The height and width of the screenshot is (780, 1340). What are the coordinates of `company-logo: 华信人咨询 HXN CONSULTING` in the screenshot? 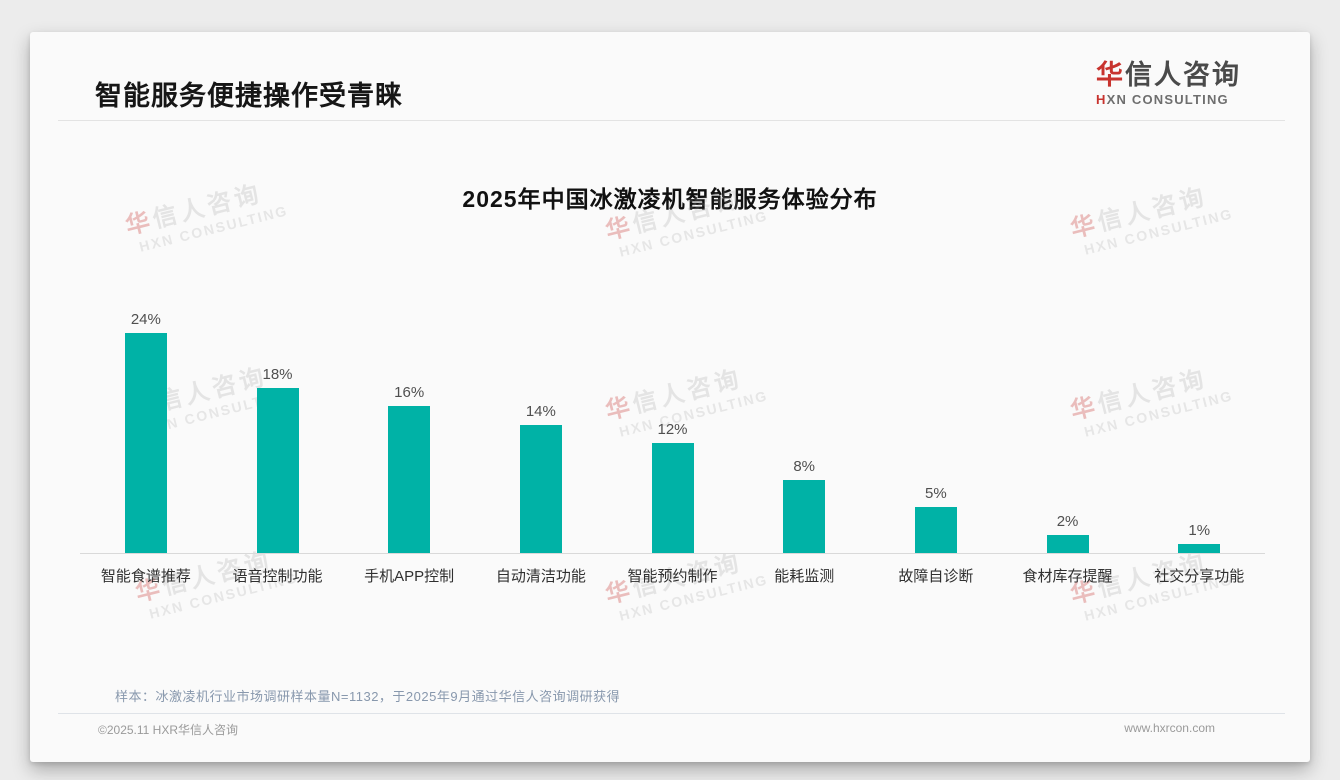 It's located at (1168, 83).